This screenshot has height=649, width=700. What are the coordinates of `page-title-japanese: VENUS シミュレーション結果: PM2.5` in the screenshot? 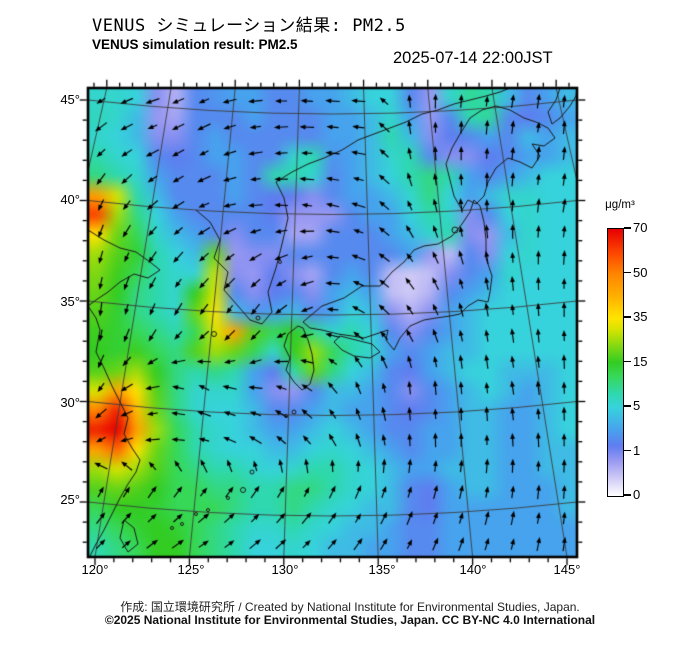 It's located at (249, 26).